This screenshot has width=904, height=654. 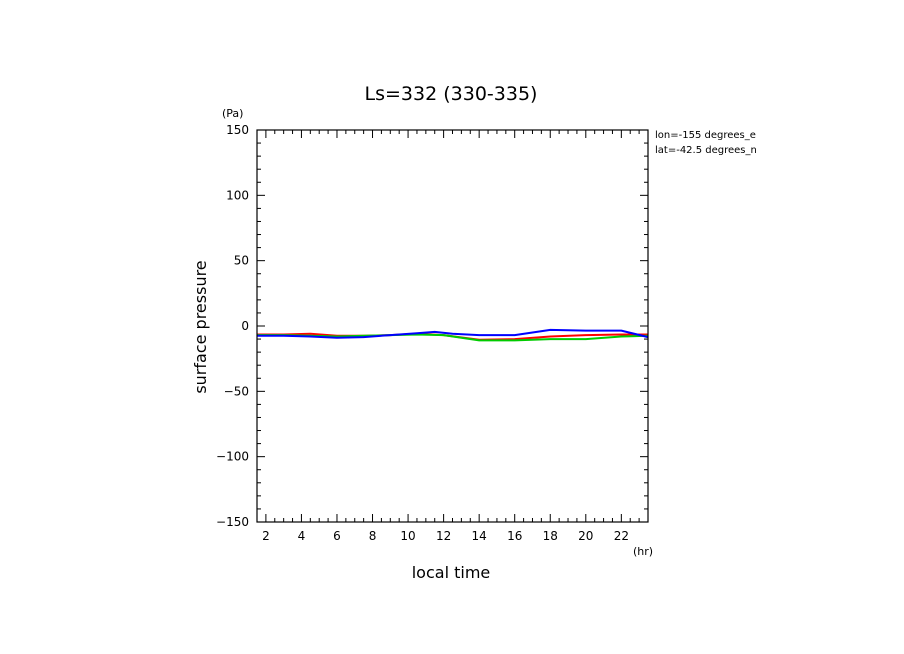 What do you see at coordinates (241, 261) in the screenshot?
I see `y-tick-label: 50` at bounding box center [241, 261].